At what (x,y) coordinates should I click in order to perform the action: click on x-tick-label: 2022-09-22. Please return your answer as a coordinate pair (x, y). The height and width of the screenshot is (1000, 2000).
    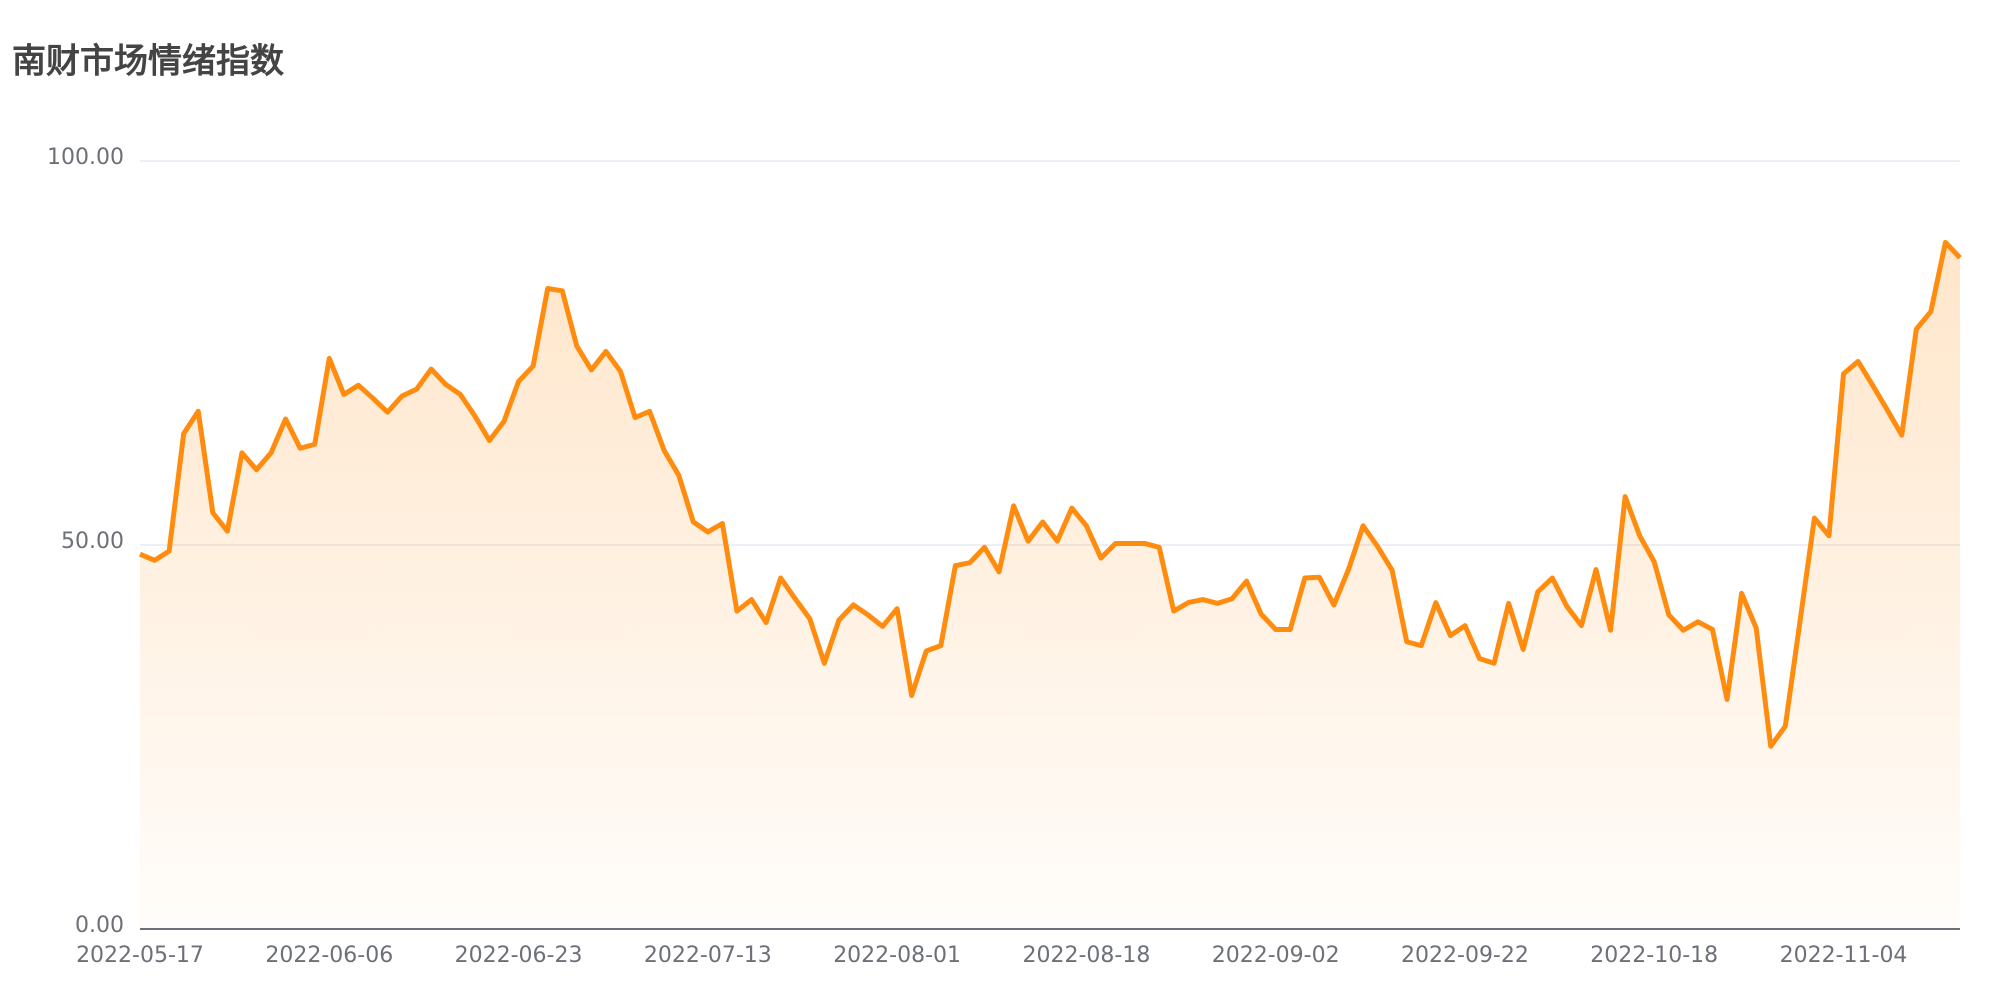
    Looking at the image, I should click on (1465, 955).